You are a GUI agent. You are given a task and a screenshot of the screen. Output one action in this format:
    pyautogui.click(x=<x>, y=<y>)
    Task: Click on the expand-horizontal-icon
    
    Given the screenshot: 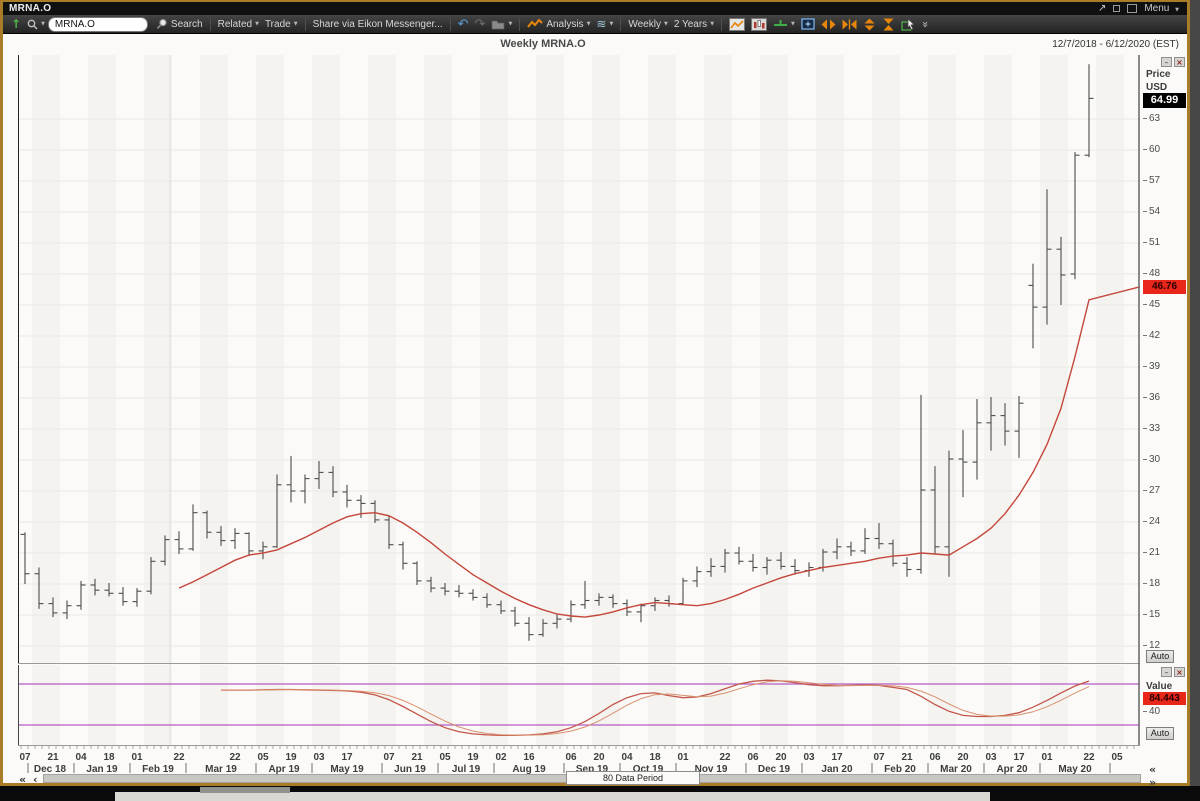 What is the action you would take?
    pyautogui.click(x=828, y=24)
    